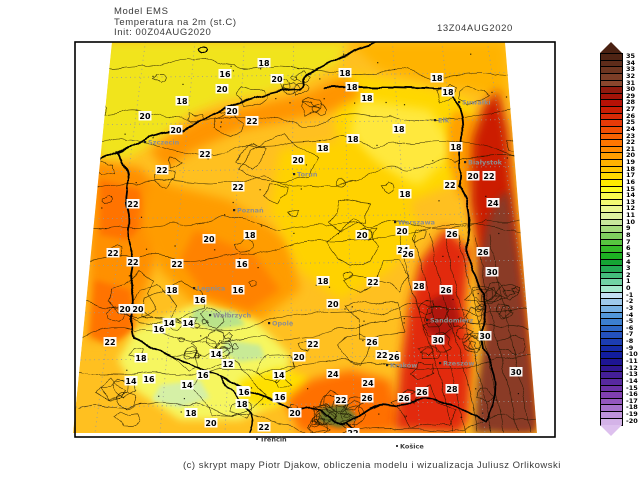 The image size is (640, 480). What do you see at coordinates (617, 103) in the screenshot?
I see `colorbar-step: 28` at bounding box center [617, 103].